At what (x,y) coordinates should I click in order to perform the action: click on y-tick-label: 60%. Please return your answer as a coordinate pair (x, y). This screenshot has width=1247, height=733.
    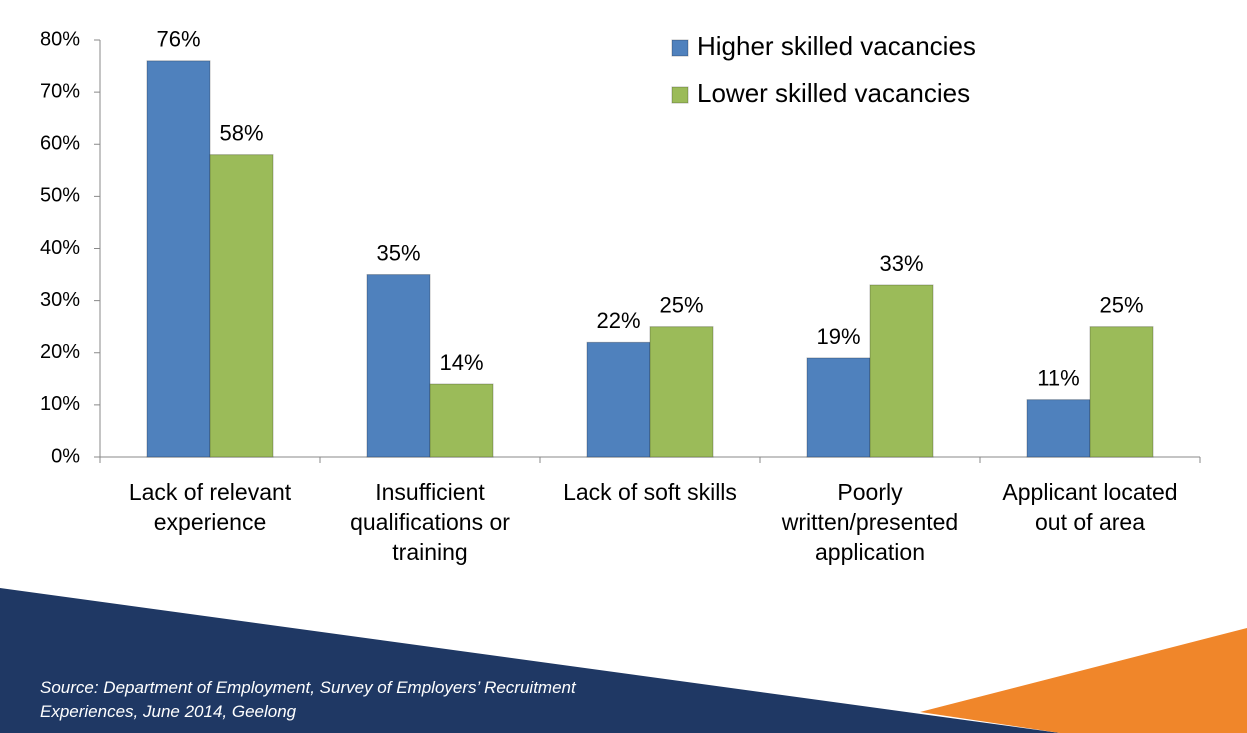
    Looking at the image, I should click on (60, 144).